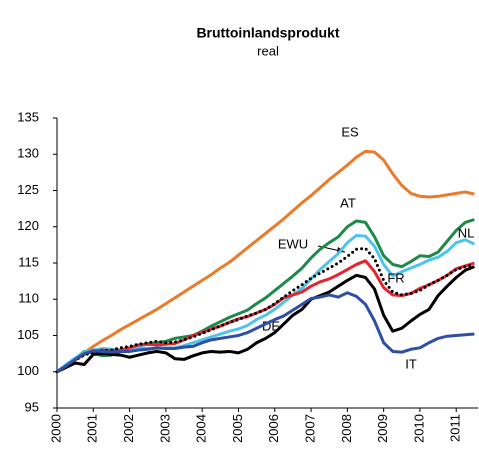 This screenshot has height=452, width=479. I want to click on y-tick-label: 135, so click(28, 116).